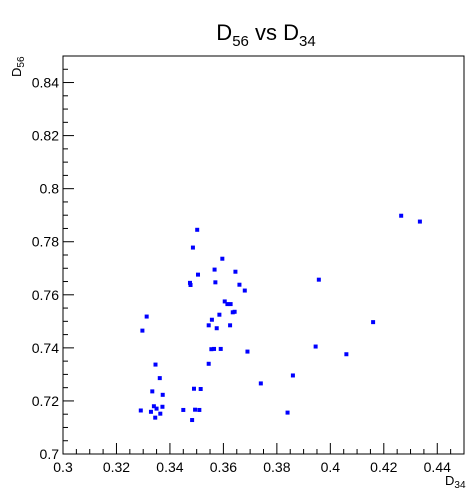 The image size is (466, 494). What do you see at coordinates (437, 467) in the screenshot?
I see `x-tick-label: 0.44` at bounding box center [437, 467].